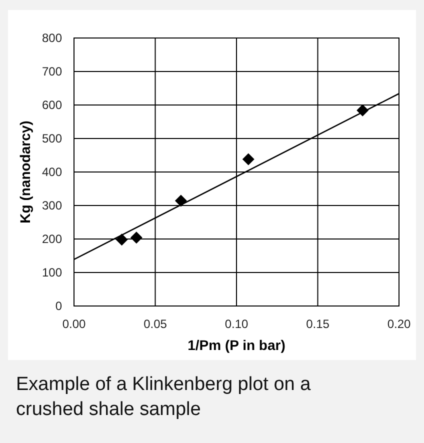 The height and width of the screenshot is (443, 424). Describe the element at coordinates (52, 105) in the screenshot. I see `y-tick-label: 600` at that location.